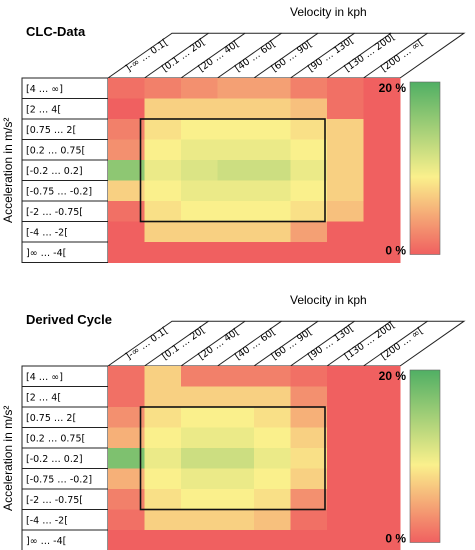 Image resolution: width=475 pixels, height=550 pixels. I want to click on y-tick-label: [0.75 … 2[, so click(51, 130).